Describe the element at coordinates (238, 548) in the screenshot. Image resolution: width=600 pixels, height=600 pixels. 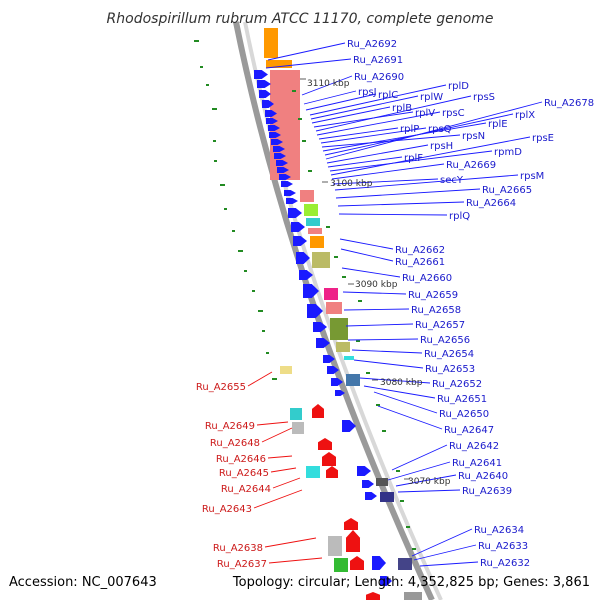
I see `reverse-gene-label: Ru_A2638` at that location.